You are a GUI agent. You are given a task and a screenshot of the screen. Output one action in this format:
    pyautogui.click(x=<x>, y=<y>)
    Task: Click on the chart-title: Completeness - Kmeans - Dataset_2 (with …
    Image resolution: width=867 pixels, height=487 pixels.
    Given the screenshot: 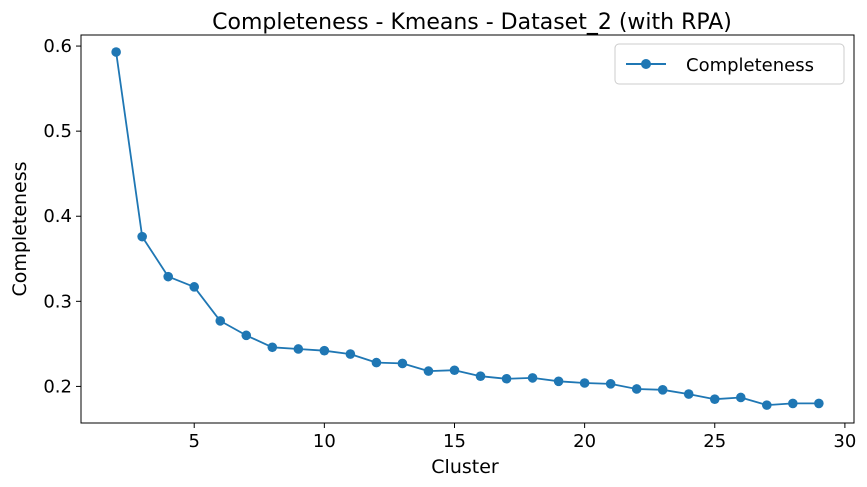 What is the action you would take?
    pyautogui.click(x=472, y=22)
    